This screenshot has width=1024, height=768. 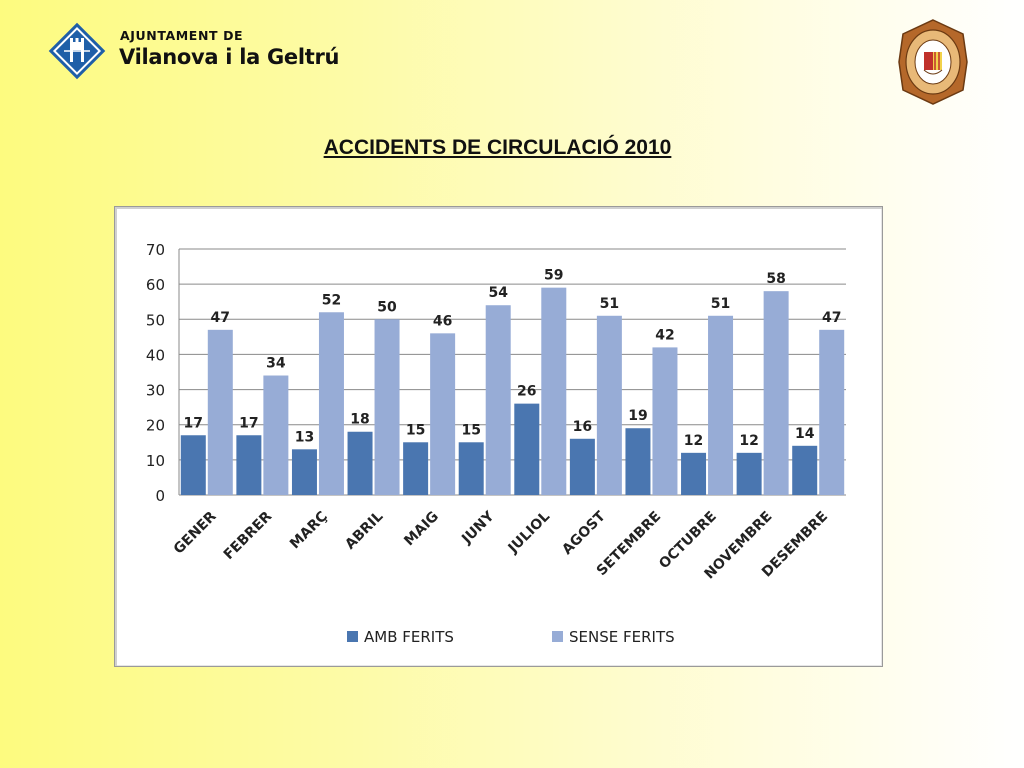 What do you see at coordinates (229, 57) in the screenshot?
I see `org-name: Vilanova i la Geltrú` at bounding box center [229, 57].